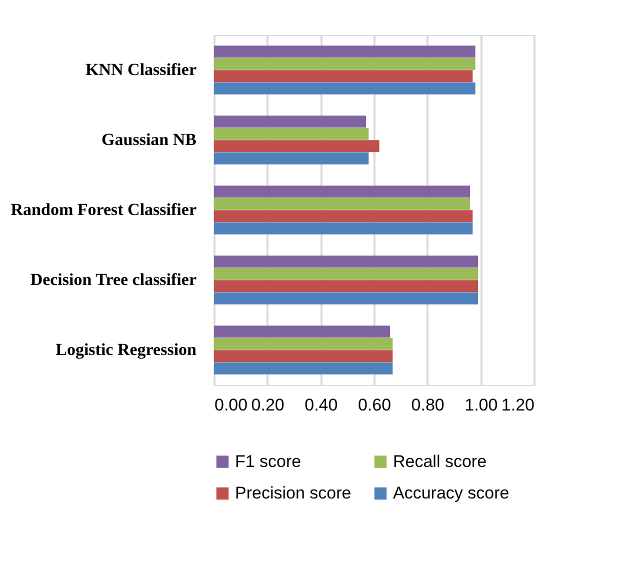 The width and height of the screenshot is (641, 571). Describe the element at coordinates (451, 493) in the screenshot. I see `legend-label: Accuracy score` at that location.